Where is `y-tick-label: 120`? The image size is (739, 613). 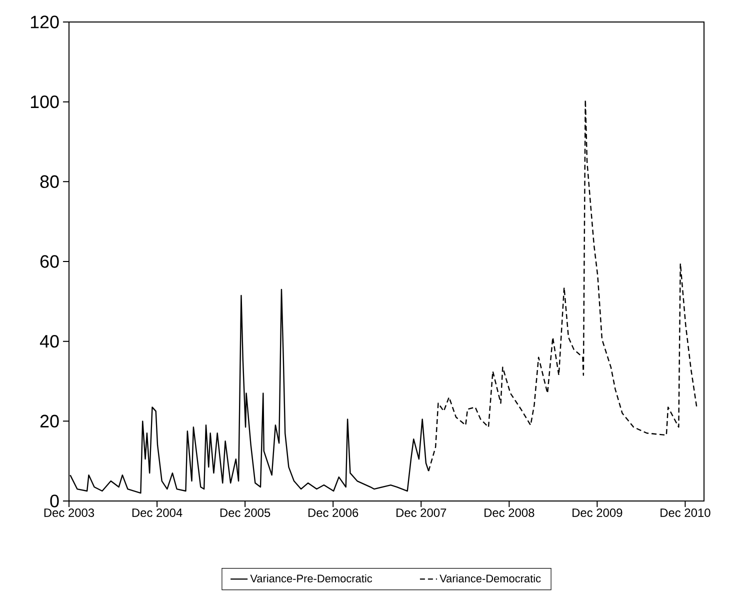 y-tick-label: 120 is located at coordinates (44, 22).